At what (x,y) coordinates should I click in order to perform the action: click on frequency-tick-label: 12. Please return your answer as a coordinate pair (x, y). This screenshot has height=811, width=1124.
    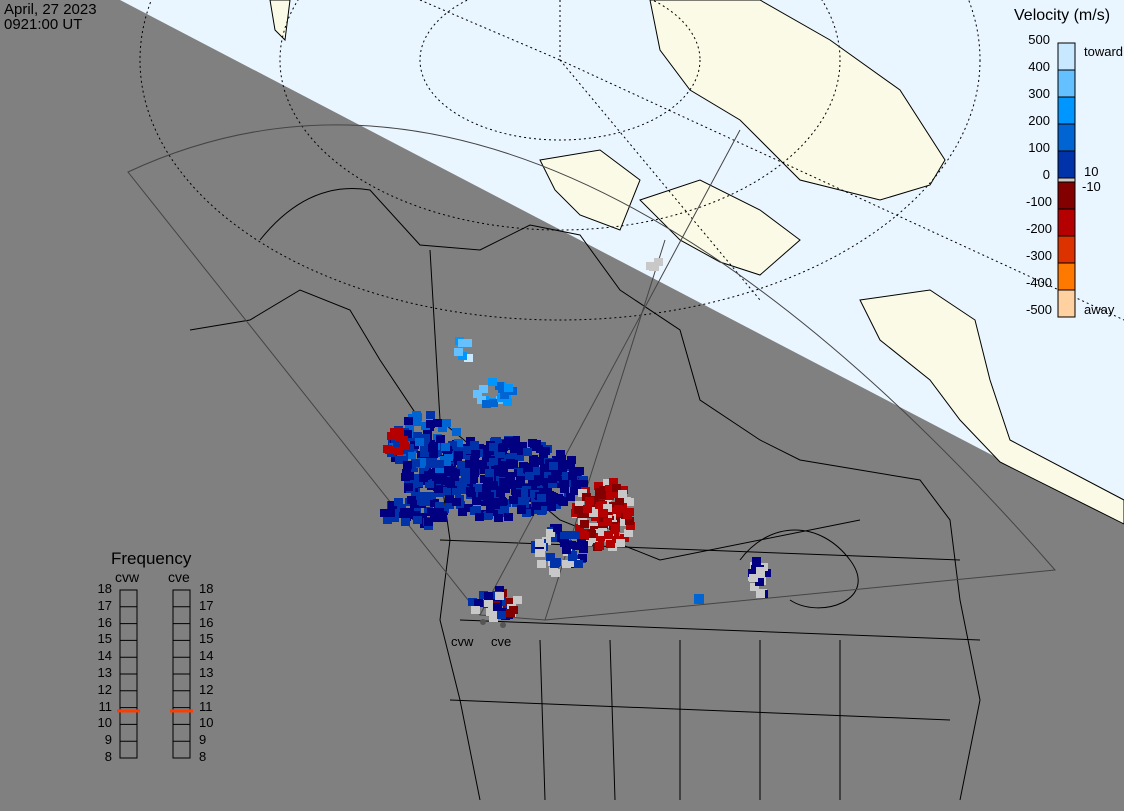
    Looking at the image, I should click on (104, 689).